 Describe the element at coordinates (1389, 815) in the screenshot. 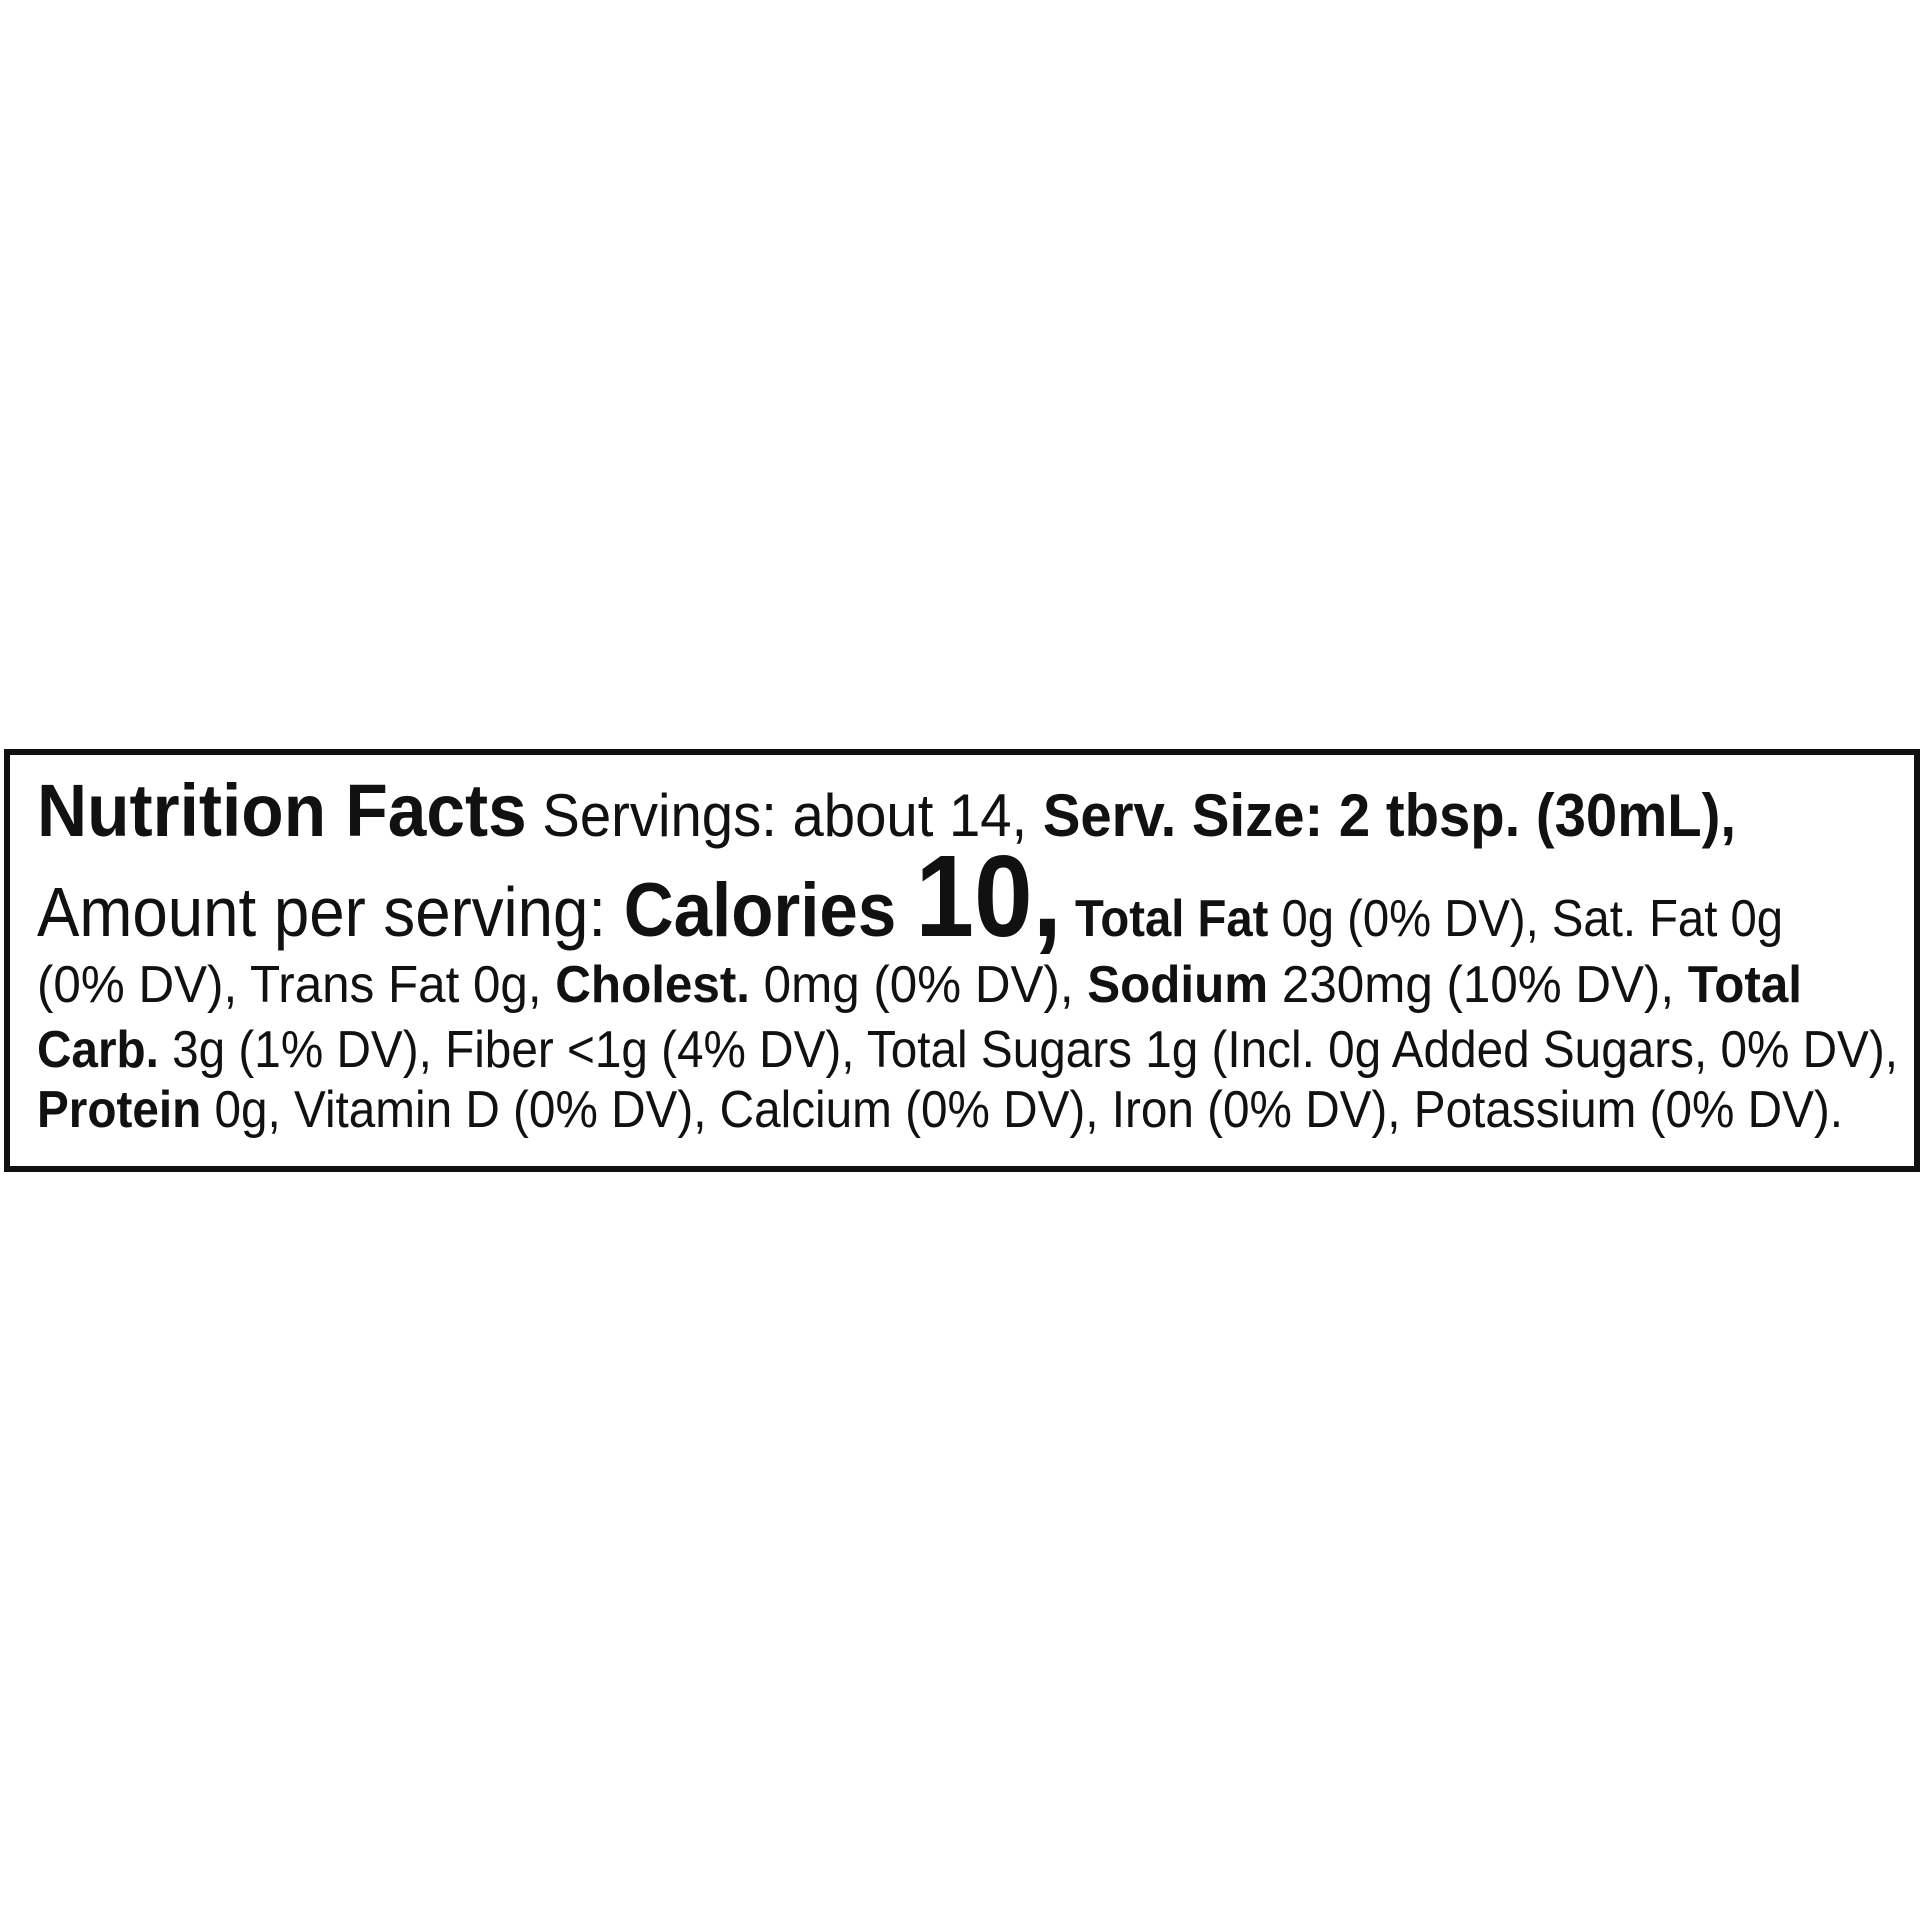

I see `nutrient-label: Serv. Size: 2 tbsp. (30mL),` at that location.